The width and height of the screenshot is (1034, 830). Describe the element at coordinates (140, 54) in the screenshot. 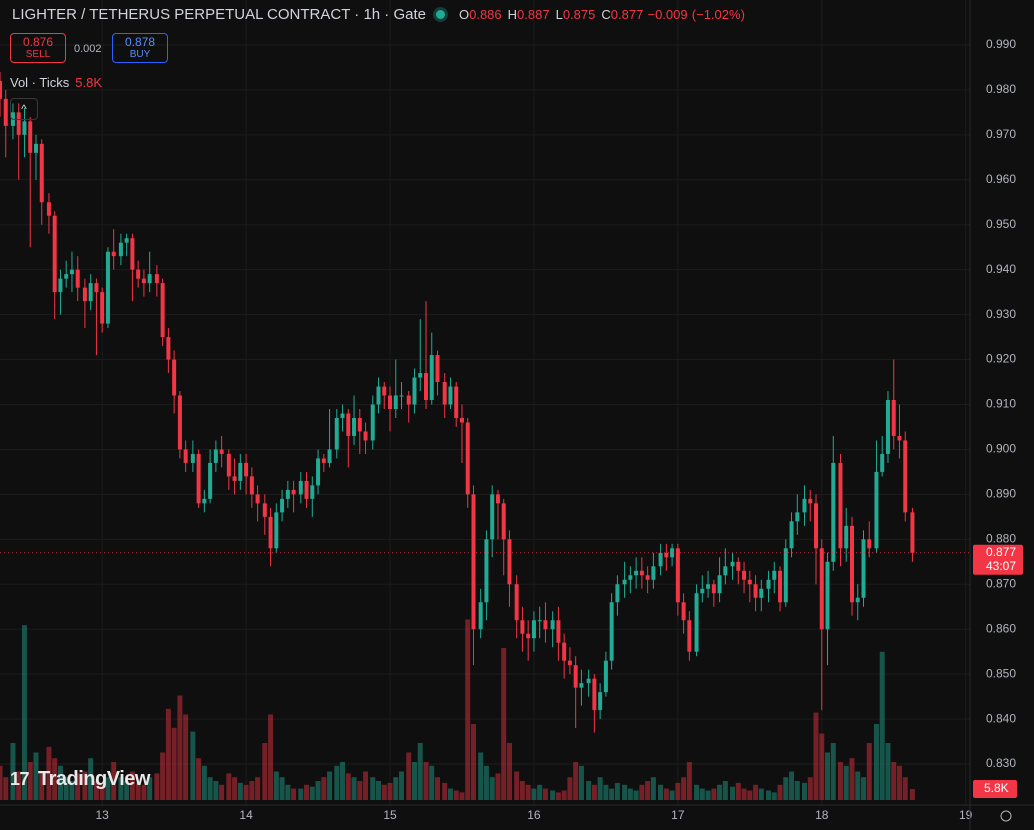

I see `buy-label: BUY` at that location.